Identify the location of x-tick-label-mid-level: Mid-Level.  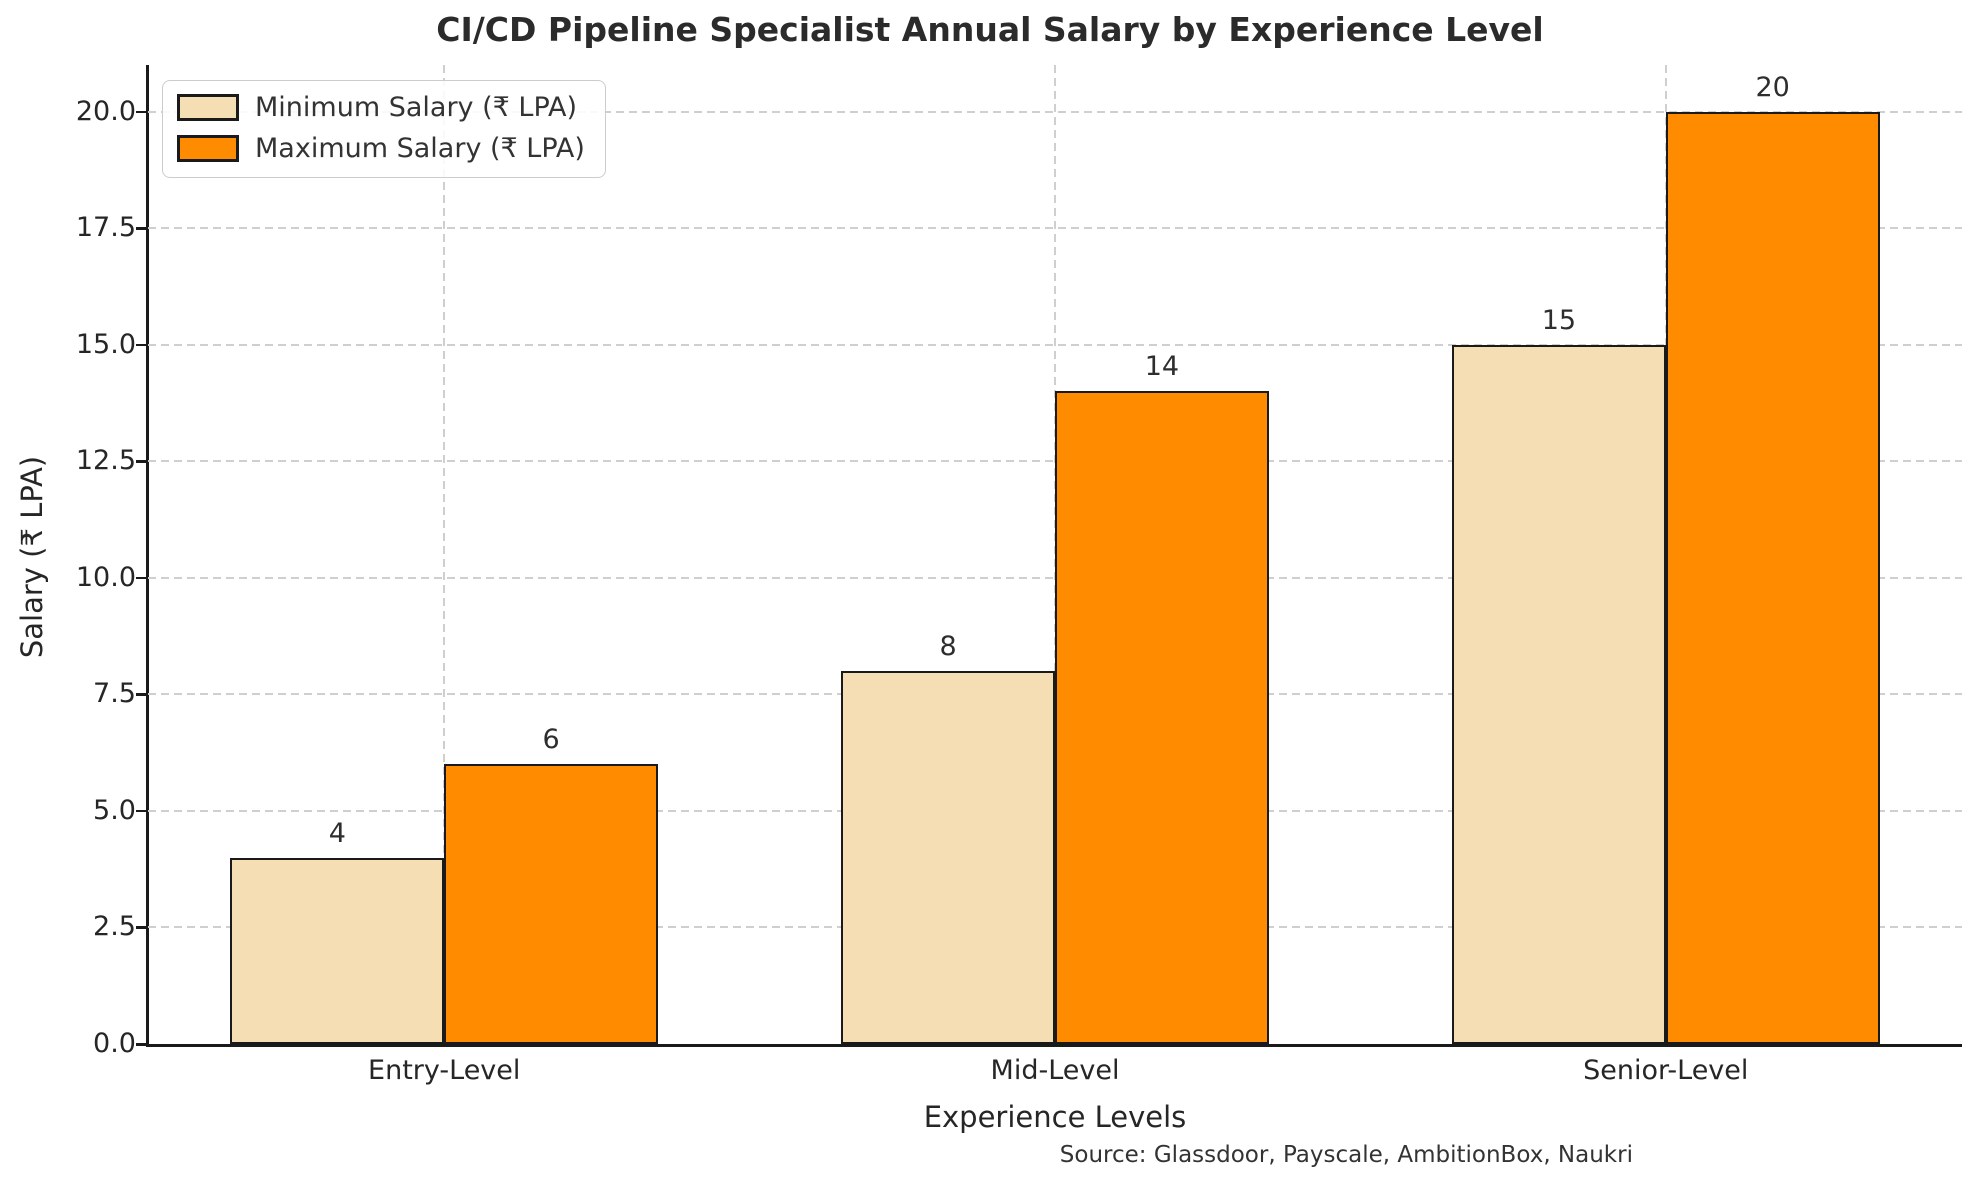
(1055, 1070).